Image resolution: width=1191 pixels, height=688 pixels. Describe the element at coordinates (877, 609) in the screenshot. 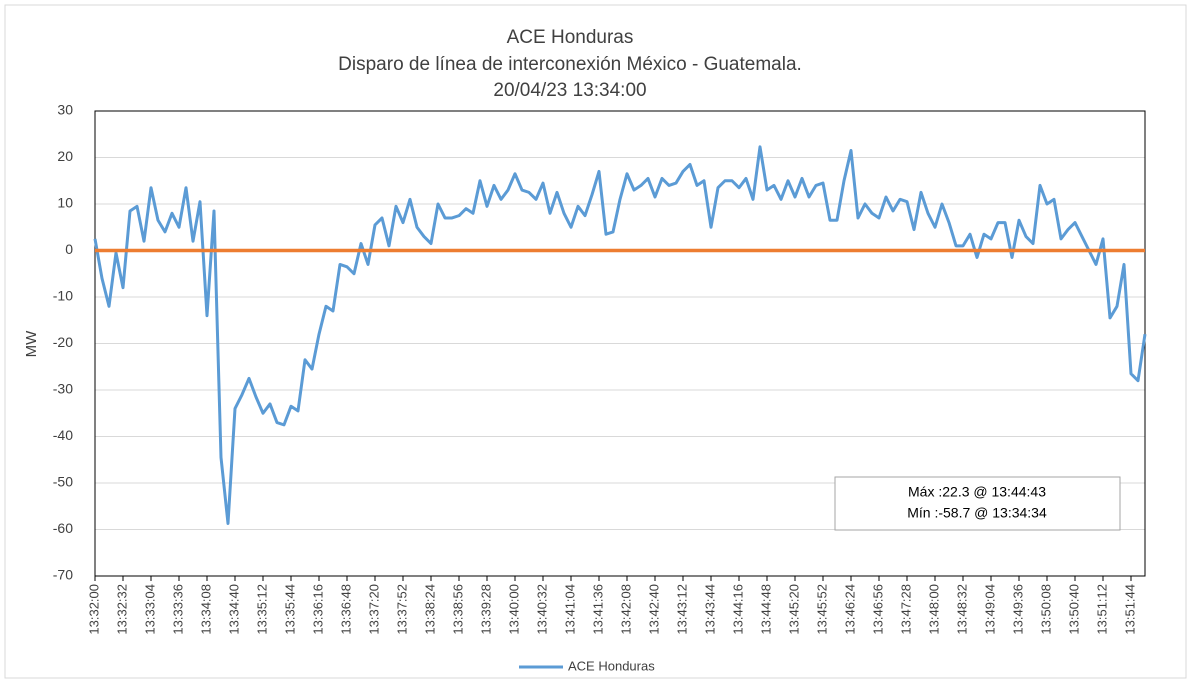

I see `x-tick-label: 13:46:56` at that location.